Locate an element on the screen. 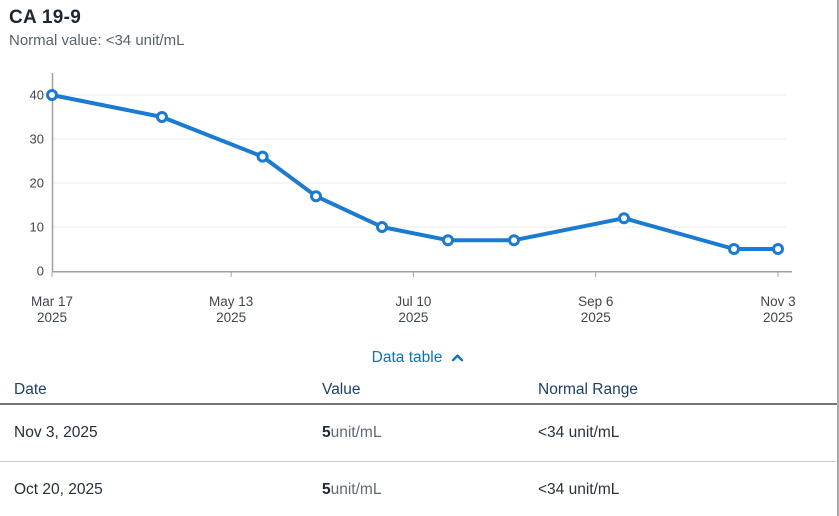  data-table-toggle-label: Data table is located at coordinates (407, 357).